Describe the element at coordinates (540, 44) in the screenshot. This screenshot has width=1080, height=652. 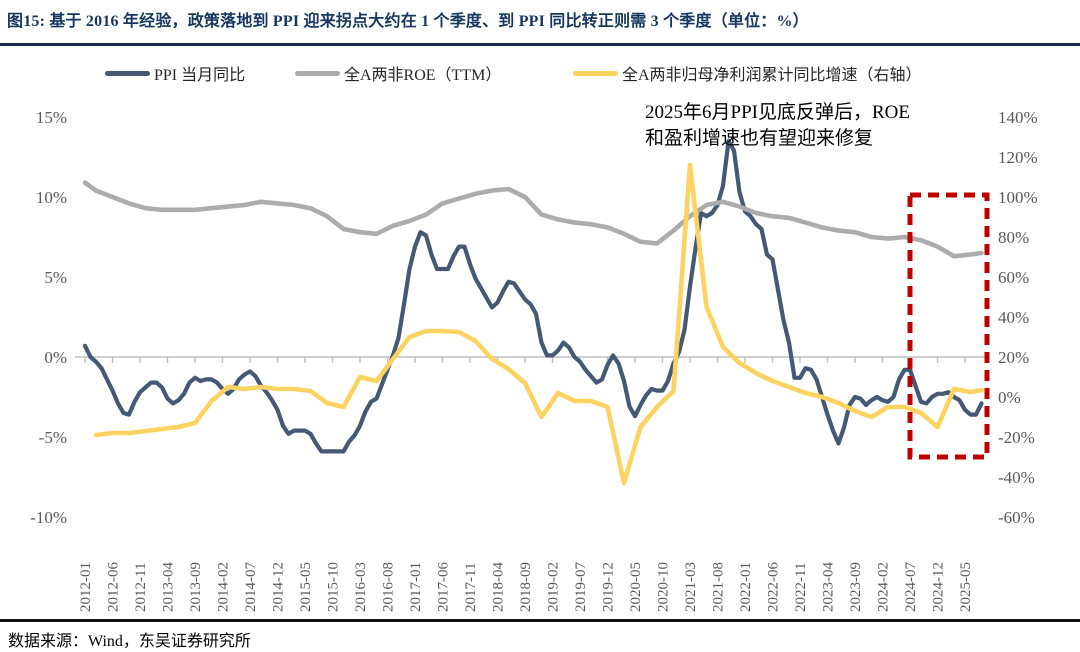
I see `title-divider` at that location.